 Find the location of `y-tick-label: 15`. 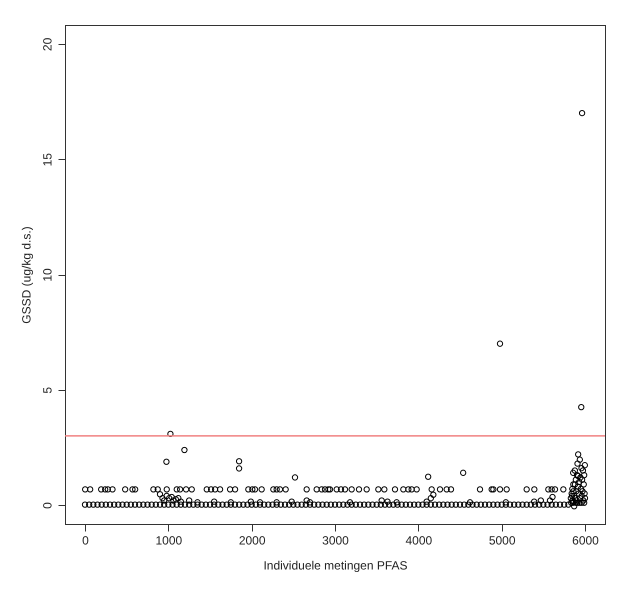

y-tick-label: 15 is located at coordinates (47, 159).